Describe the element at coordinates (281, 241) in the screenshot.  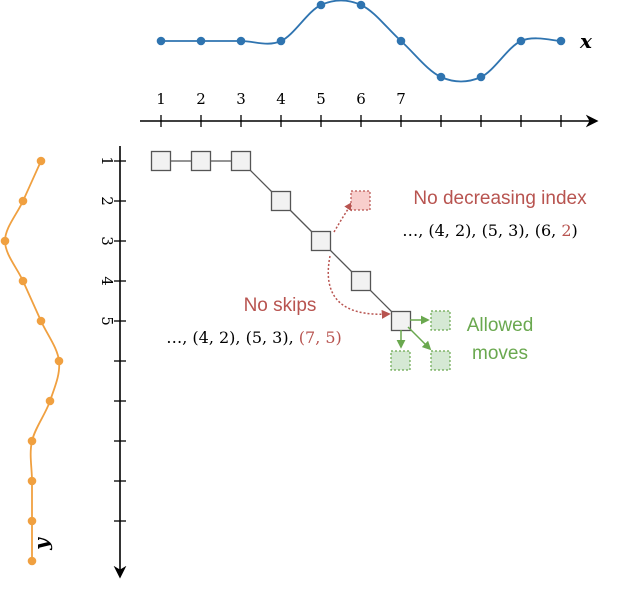
I see `warping-path-cells` at that location.